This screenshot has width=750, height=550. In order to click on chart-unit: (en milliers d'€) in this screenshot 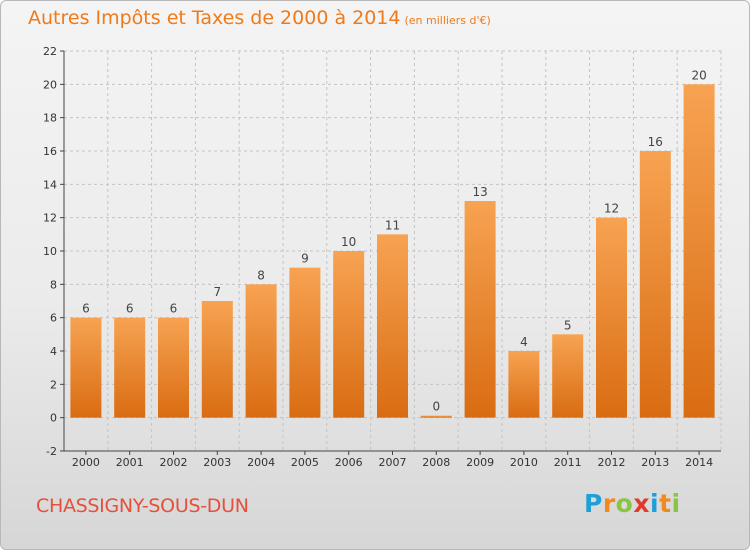, I will do `click(447, 20)`.